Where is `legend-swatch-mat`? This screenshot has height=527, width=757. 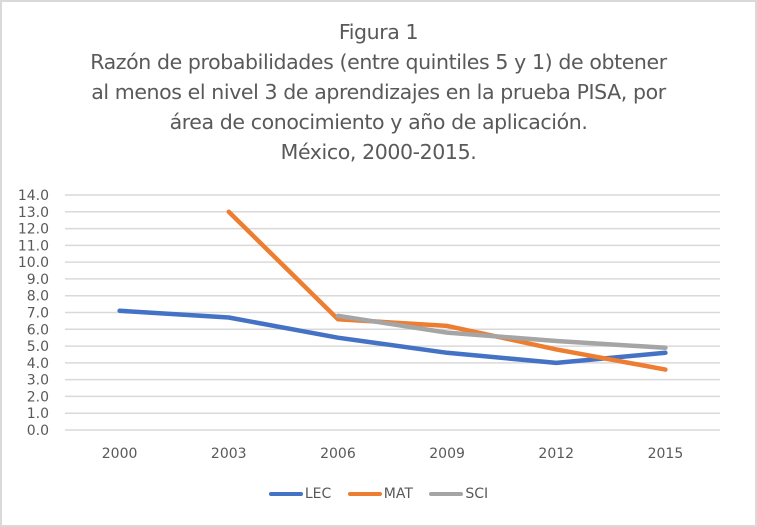
legend-swatch-mat is located at coordinates (364, 494).